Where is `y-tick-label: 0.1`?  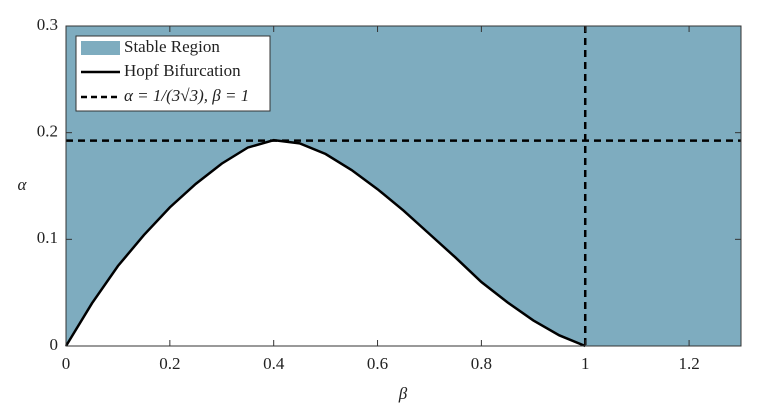
y-tick-label: 0.1 is located at coordinates (47, 237).